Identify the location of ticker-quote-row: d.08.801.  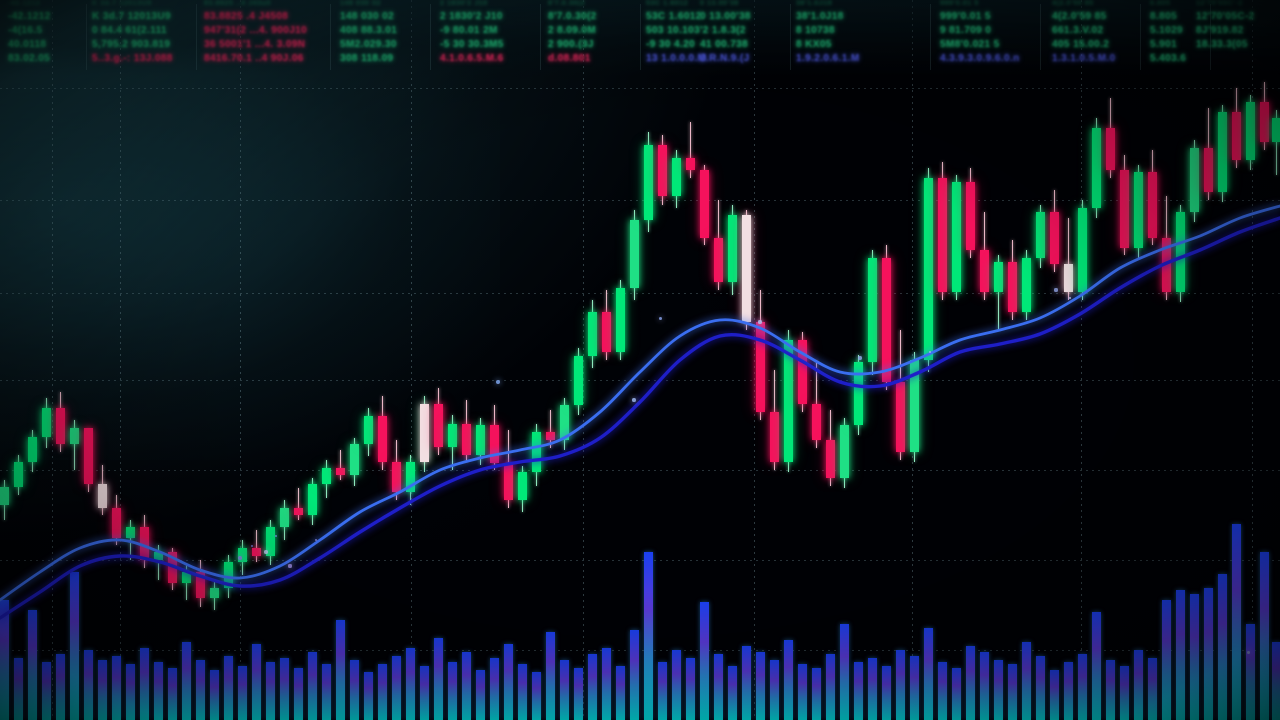
(569, 58).